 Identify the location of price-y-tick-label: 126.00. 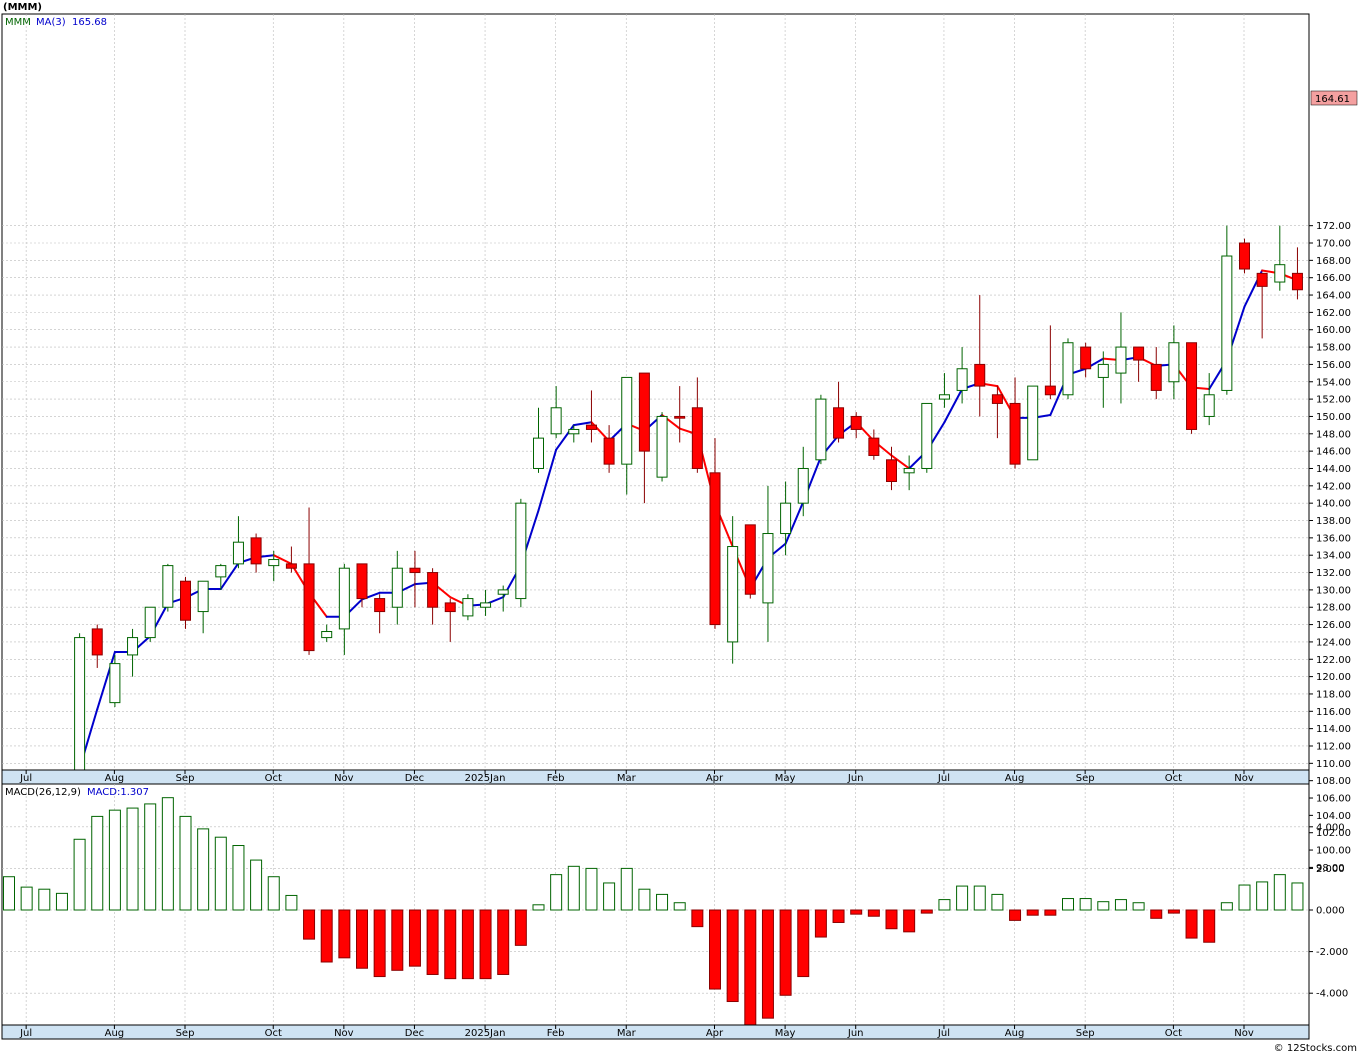
(1333, 625).